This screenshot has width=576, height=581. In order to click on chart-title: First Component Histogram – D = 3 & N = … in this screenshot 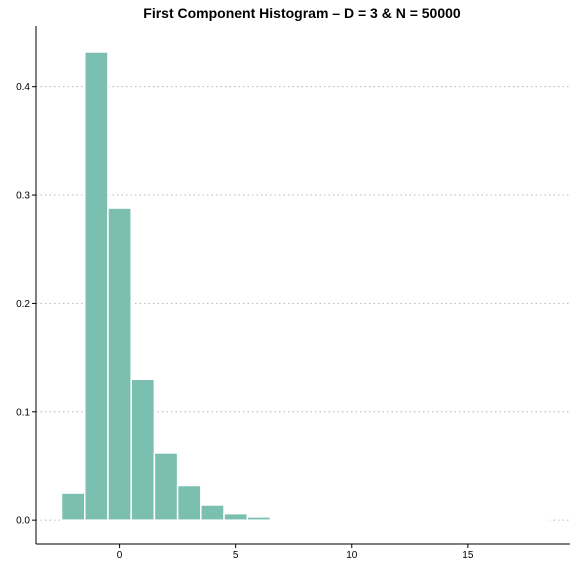, I will do `click(302, 13)`.